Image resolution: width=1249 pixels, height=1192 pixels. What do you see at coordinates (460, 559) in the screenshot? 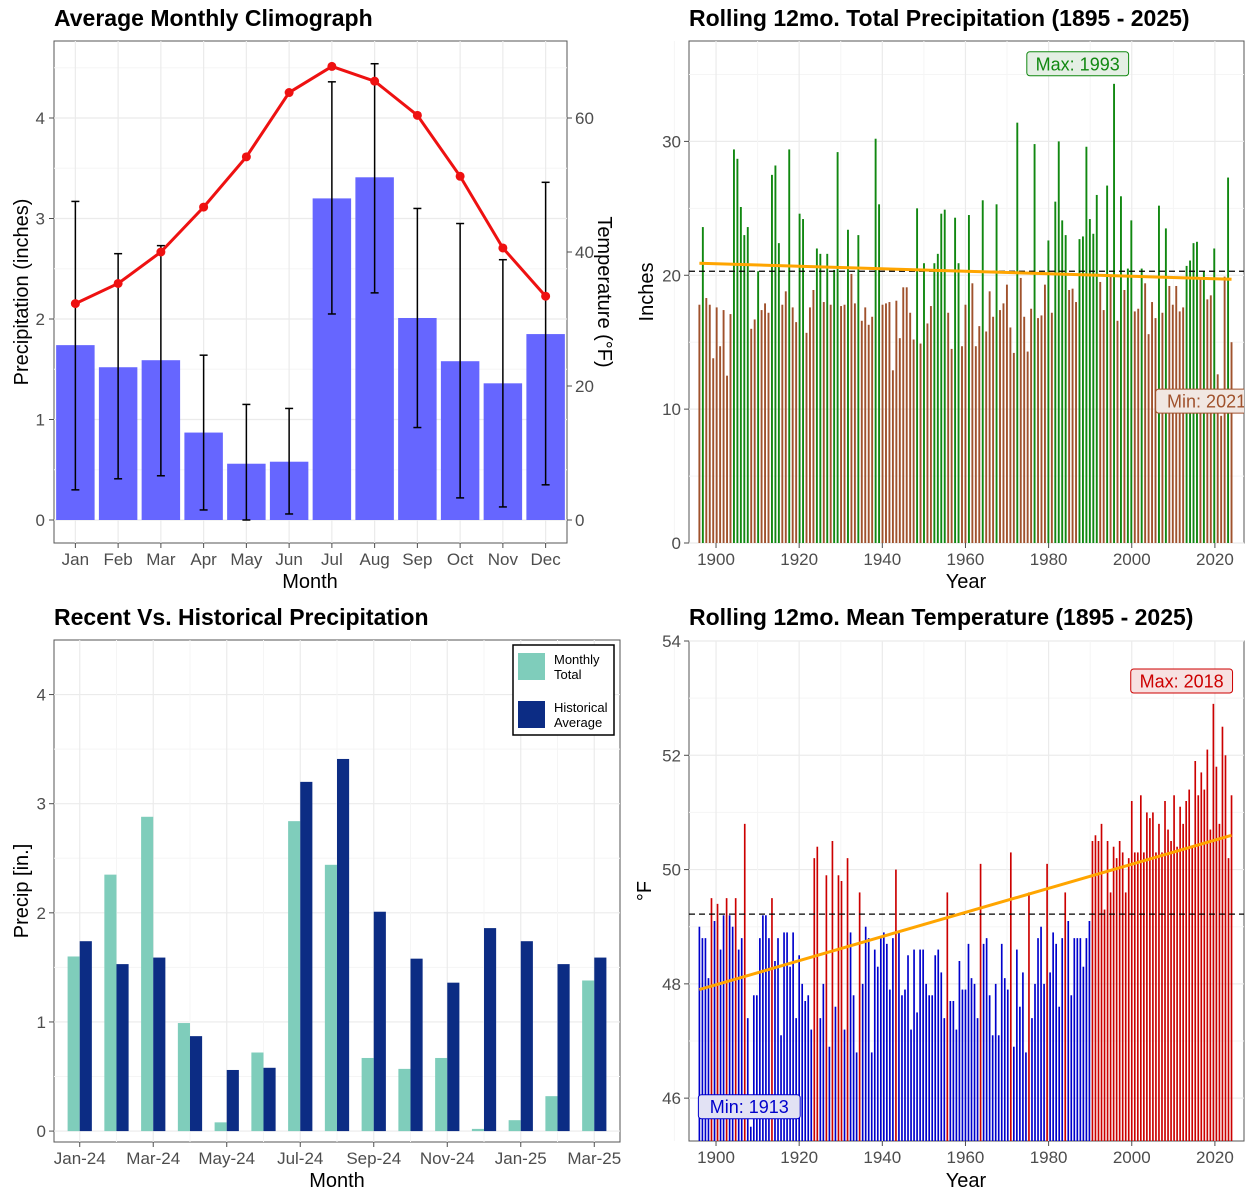
I see `x-tick-label: Oct` at bounding box center [460, 559].